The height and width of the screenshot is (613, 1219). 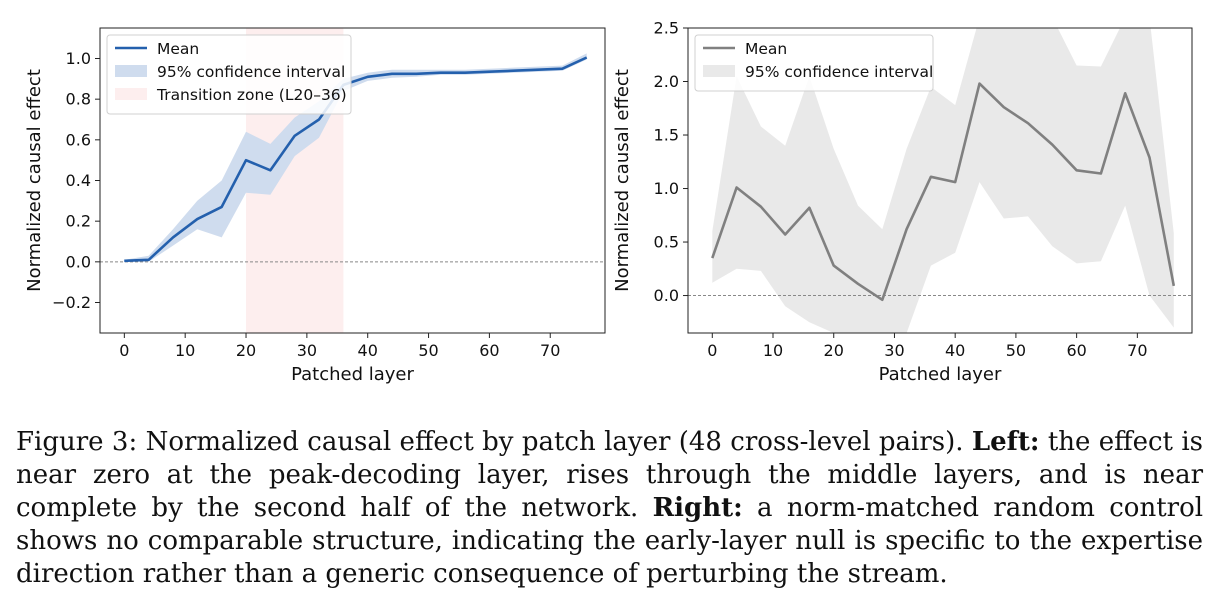 What do you see at coordinates (71, 302) in the screenshot?
I see `y-tick-label: −0.2` at bounding box center [71, 302].